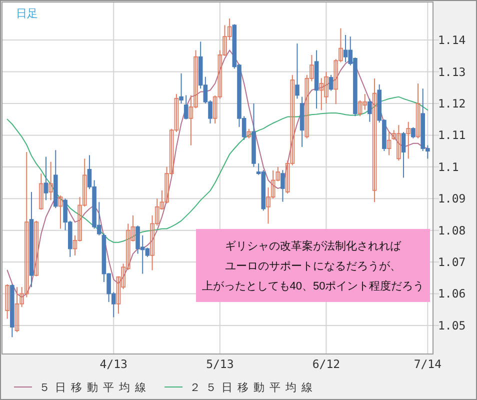  I want to click on annotation: ユーロのサポートになるだろうが、, so click(313, 266).